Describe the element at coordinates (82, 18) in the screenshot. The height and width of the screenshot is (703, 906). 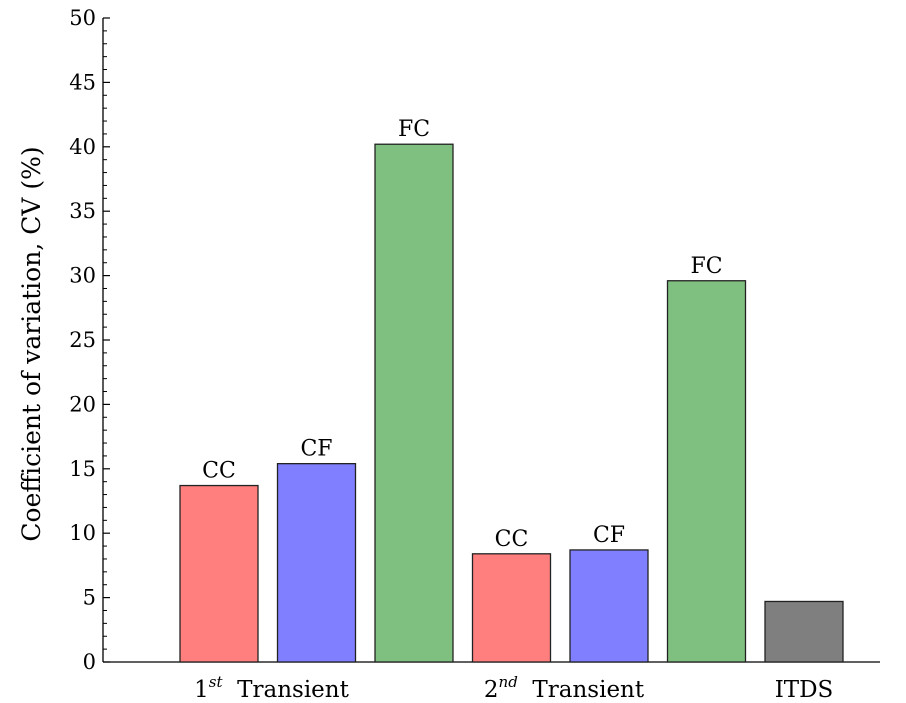
I see `y-tick-label: 50` at that location.